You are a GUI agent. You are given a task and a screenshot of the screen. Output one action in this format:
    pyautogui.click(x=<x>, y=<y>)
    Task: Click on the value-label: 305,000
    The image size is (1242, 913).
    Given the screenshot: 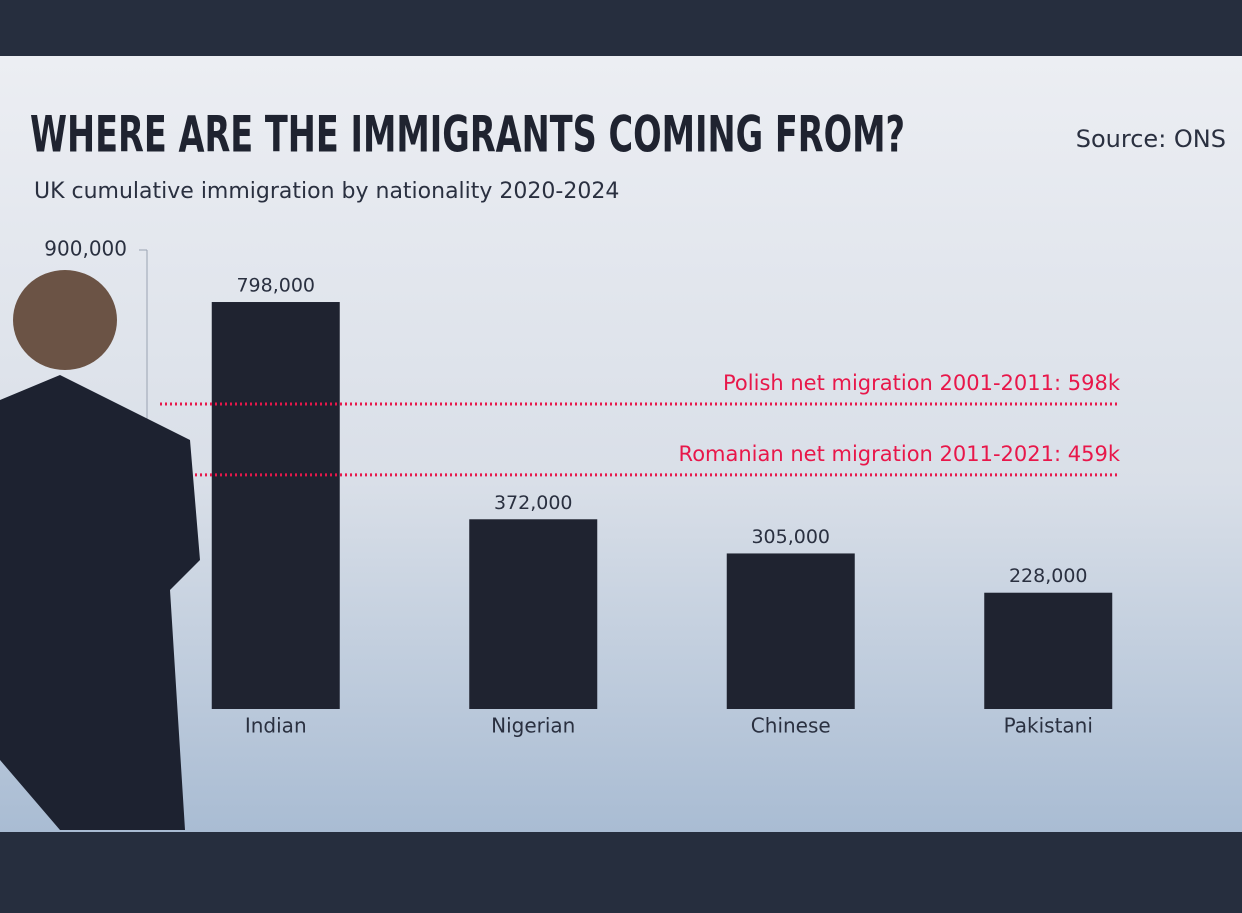 What is the action you would take?
    pyautogui.click(x=790, y=537)
    